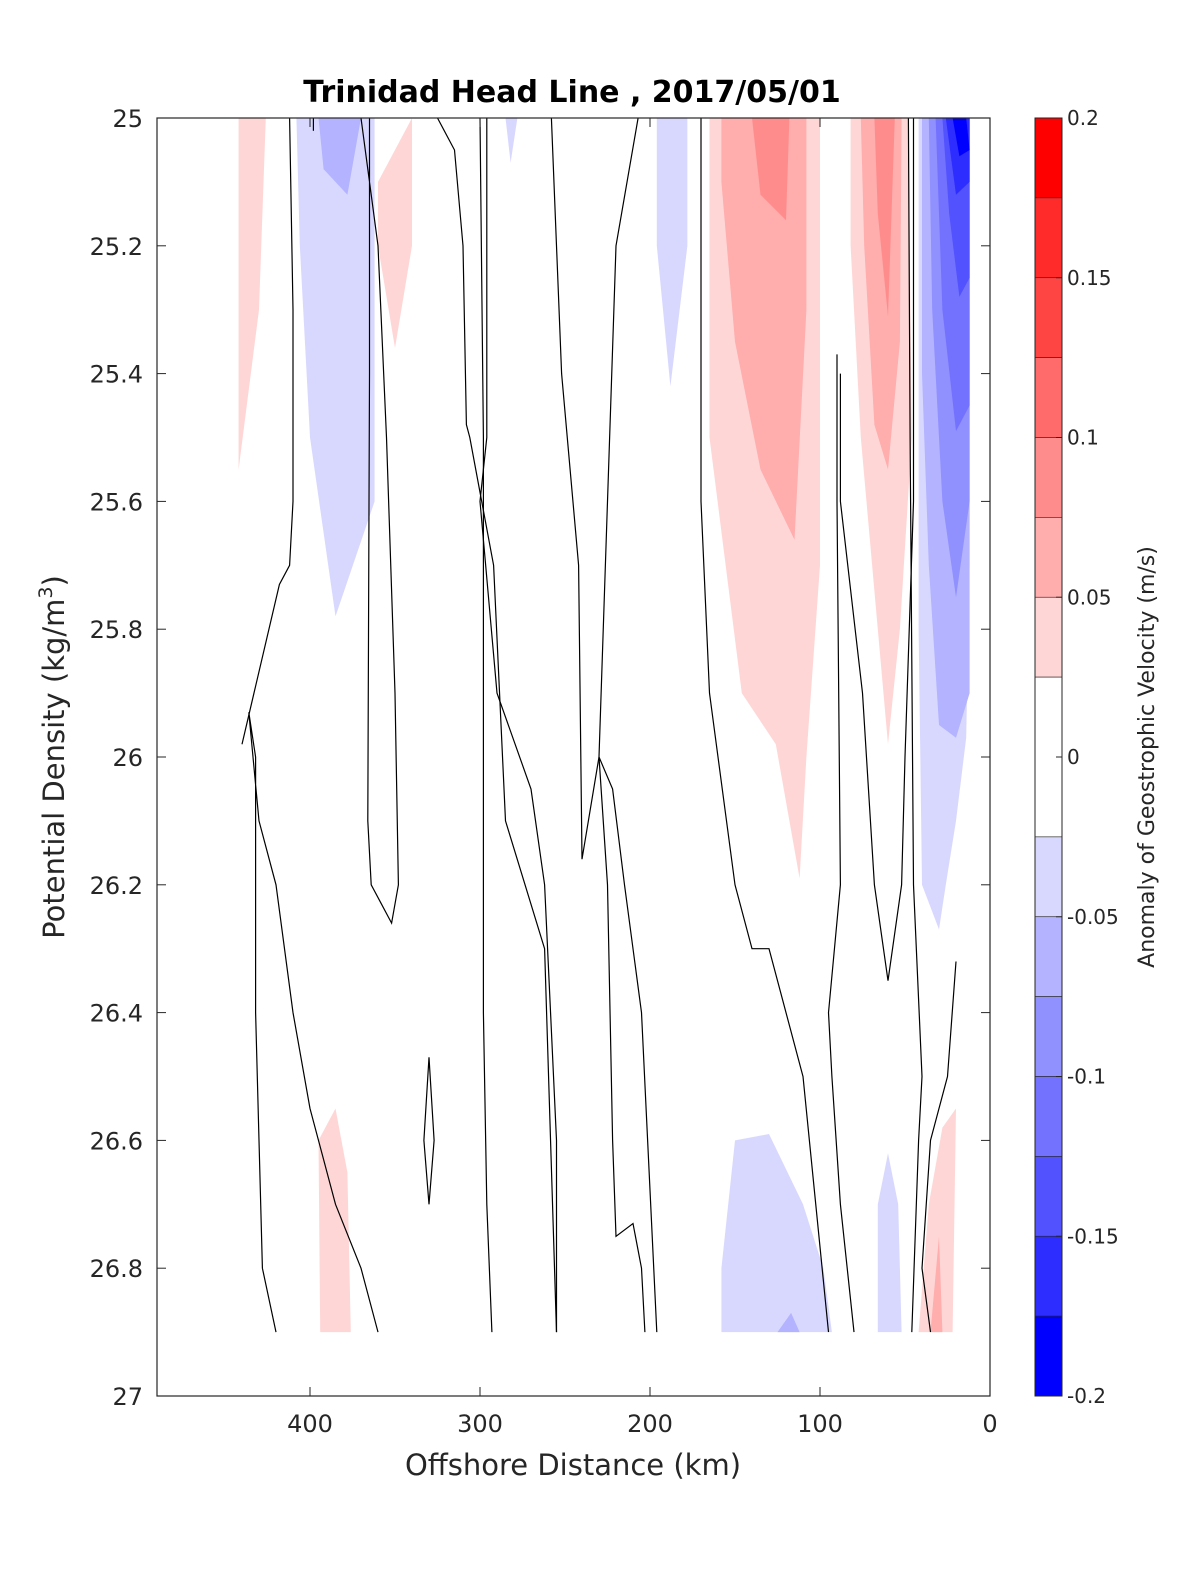  Describe the element at coordinates (46, 592) in the screenshot. I see `y-axis-label-superscript: 3` at that location.